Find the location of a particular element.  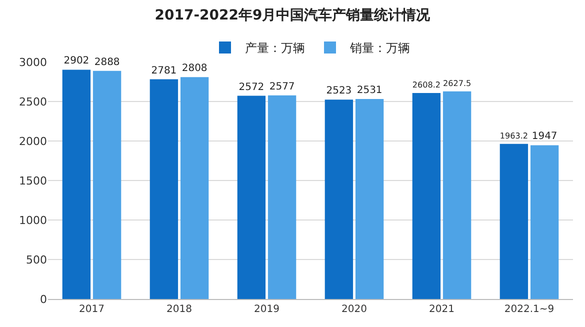

y-tick-label: 3000 is located at coordinates (33, 62).